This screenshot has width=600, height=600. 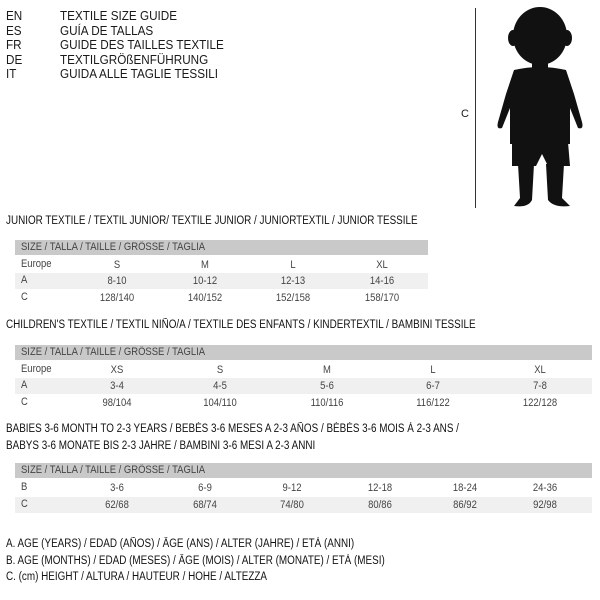 I want to click on table-cell: 12-18, so click(x=380, y=488).